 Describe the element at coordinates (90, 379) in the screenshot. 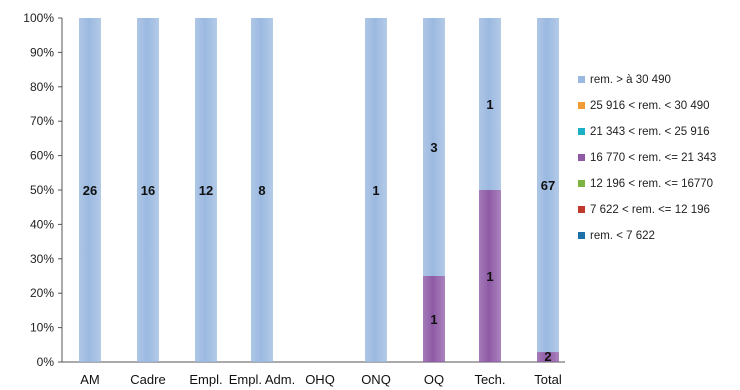

I see `x-tick-label: AM` at that location.